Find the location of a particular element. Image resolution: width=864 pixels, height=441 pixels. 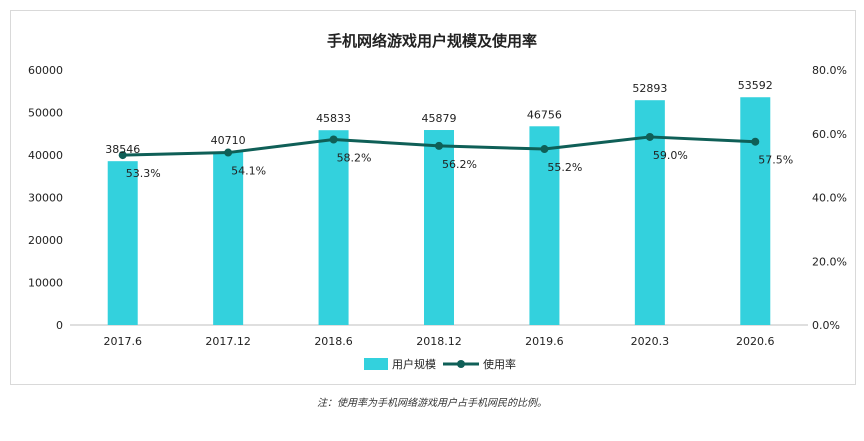

y-left-tick-label: 20000 is located at coordinates (45, 240).